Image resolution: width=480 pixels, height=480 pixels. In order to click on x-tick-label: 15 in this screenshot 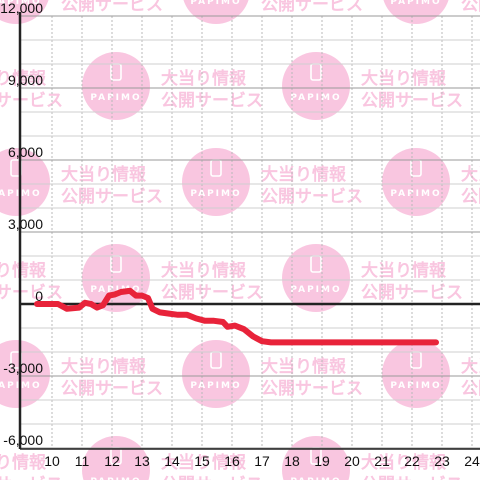, I will do `click(202, 461)`.